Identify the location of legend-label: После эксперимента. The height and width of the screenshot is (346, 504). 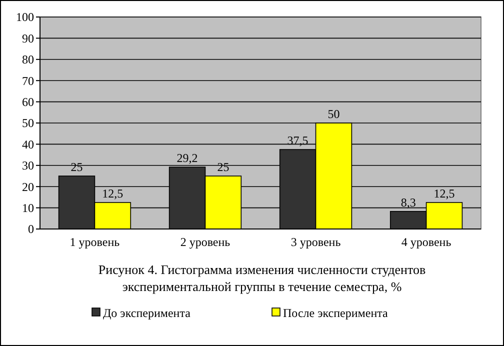
(336, 313).